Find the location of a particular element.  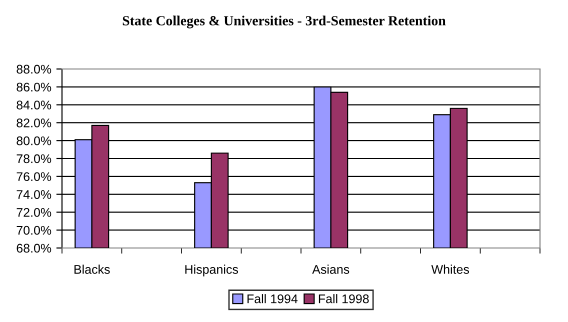

legend-label: Fall 1998 is located at coordinates (343, 299).